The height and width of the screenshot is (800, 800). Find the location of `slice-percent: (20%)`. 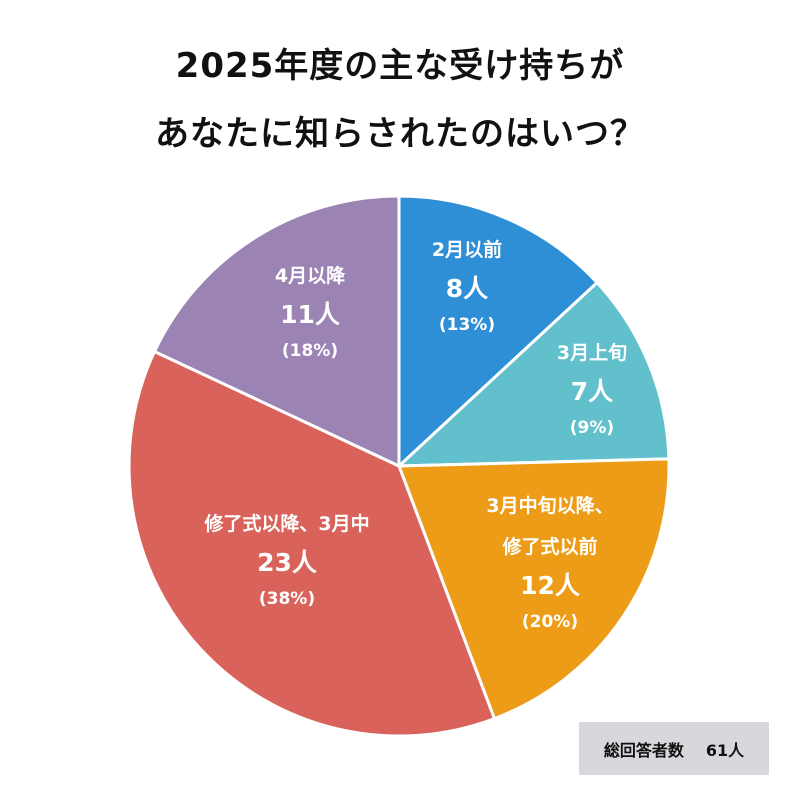

slice-percent: (20%) is located at coordinates (550, 622).